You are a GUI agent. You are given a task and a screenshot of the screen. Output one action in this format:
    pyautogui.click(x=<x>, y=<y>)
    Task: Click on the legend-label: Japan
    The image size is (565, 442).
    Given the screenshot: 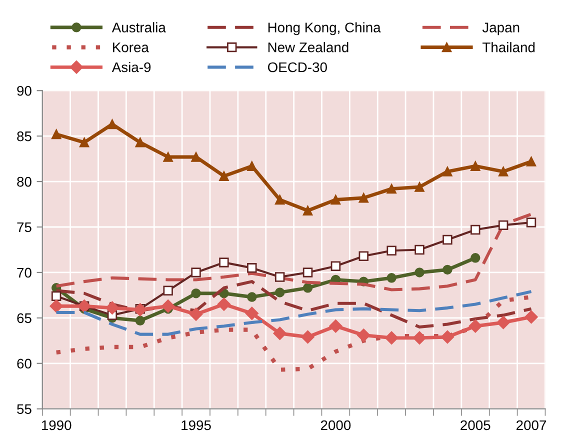 What is the action you would take?
    pyautogui.click(x=501, y=29)
    